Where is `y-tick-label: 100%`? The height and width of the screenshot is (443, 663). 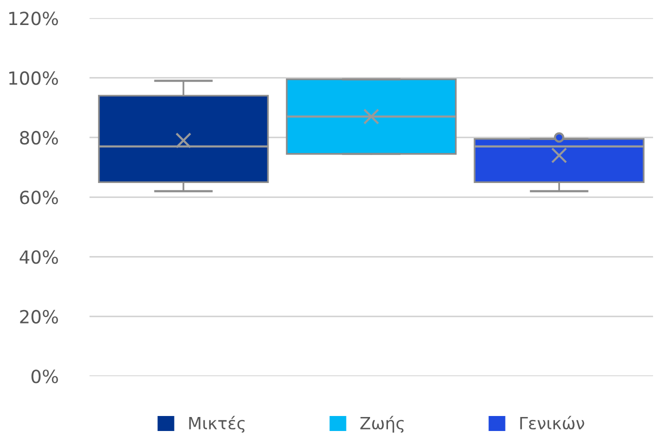 y-tick-label: 100% is located at coordinates (33, 78).